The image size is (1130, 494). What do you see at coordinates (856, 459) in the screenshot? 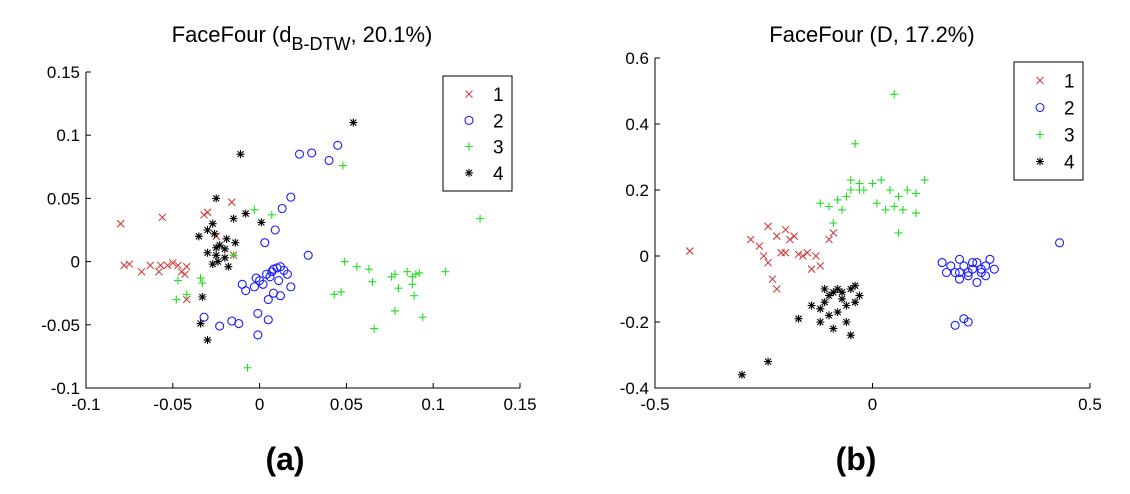
I see `panel-label: (b)` at bounding box center [856, 459].